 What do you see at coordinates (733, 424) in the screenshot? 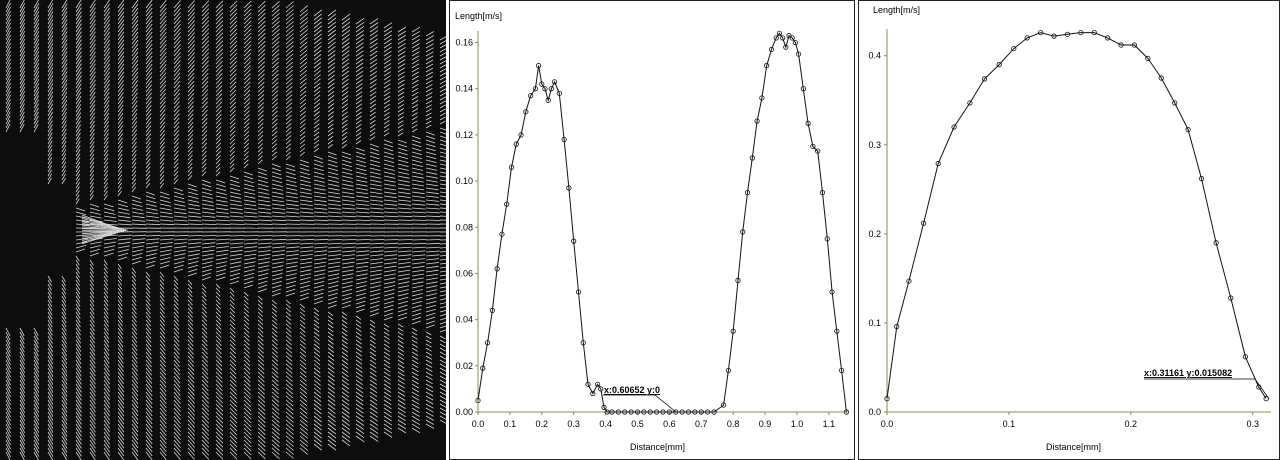
I see `chart-1-xtick-label: 0.8` at bounding box center [733, 424].